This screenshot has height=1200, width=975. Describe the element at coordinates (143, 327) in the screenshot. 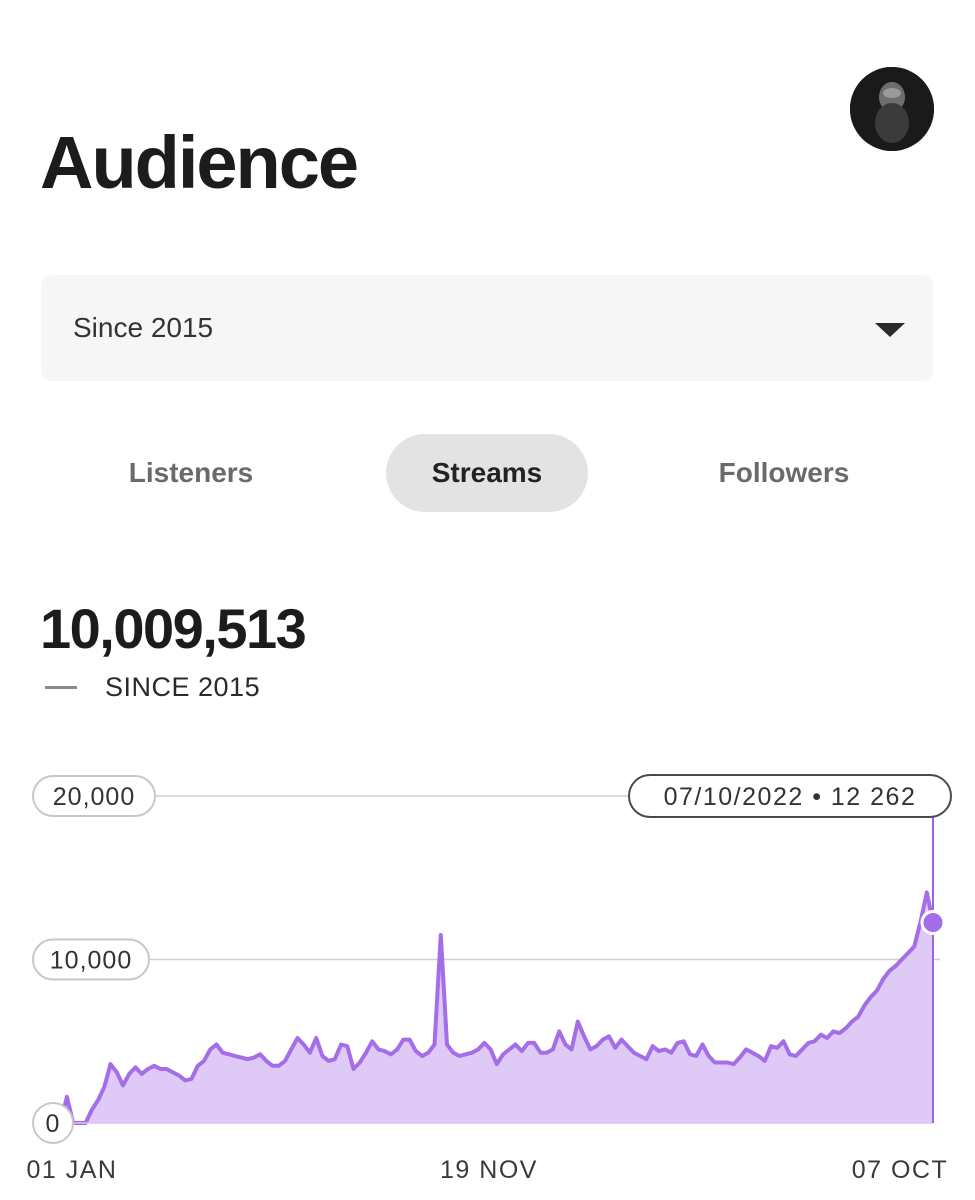

I see `time-range-value: Since 2015` at that location.